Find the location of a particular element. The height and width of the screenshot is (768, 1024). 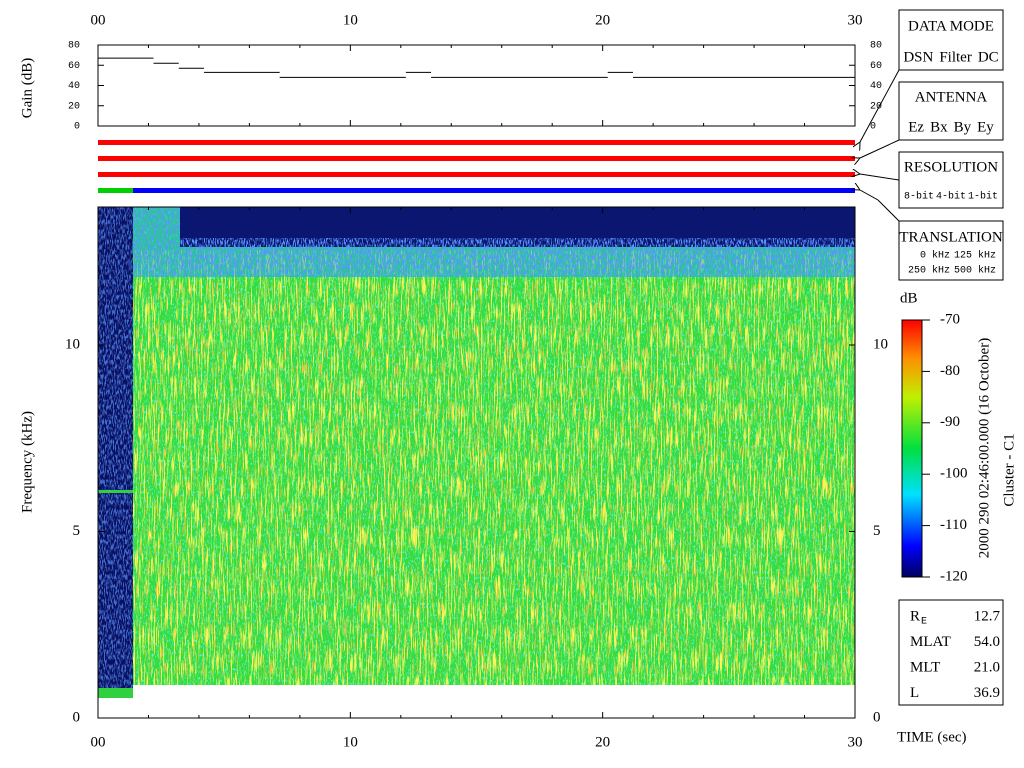

box-title: RESOLUTION is located at coordinates (951, 167).